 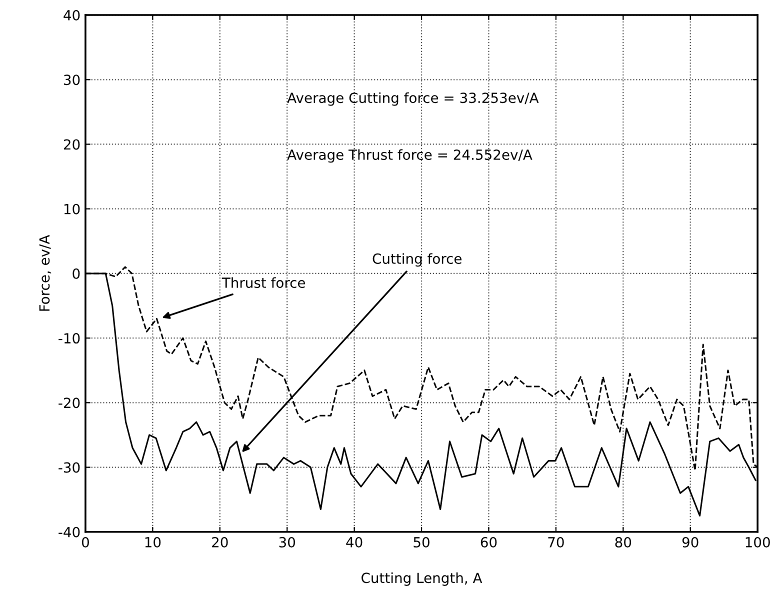 I want to click on y-tick-label: 30, so click(x=72, y=80).